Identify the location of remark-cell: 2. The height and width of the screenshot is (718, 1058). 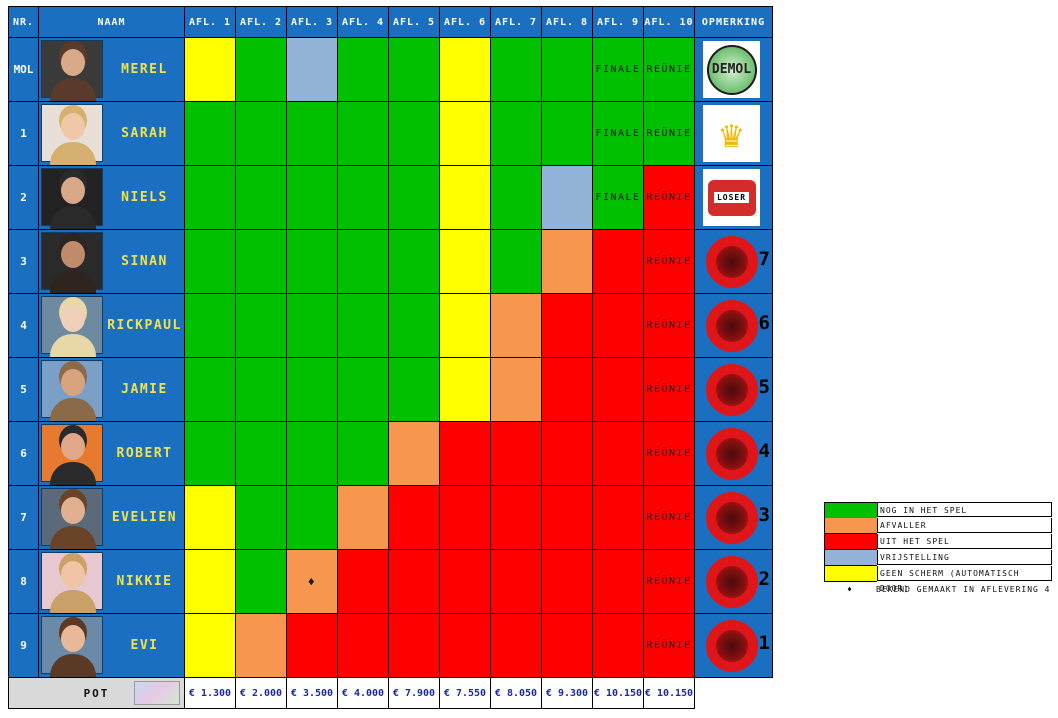
(733, 581).